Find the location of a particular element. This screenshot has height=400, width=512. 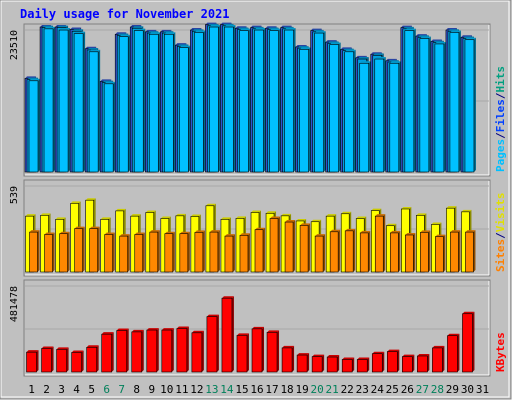

panel-visits-legend: Sites/Visits is located at coordinates (500, 233).